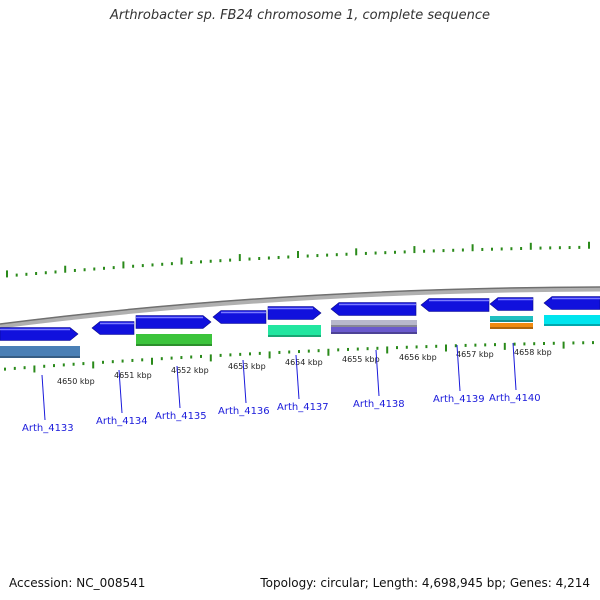  Describe the element at coordinates (133, 375) in the screenshot. I see `kbp-label: 4651 kbp` at that location.